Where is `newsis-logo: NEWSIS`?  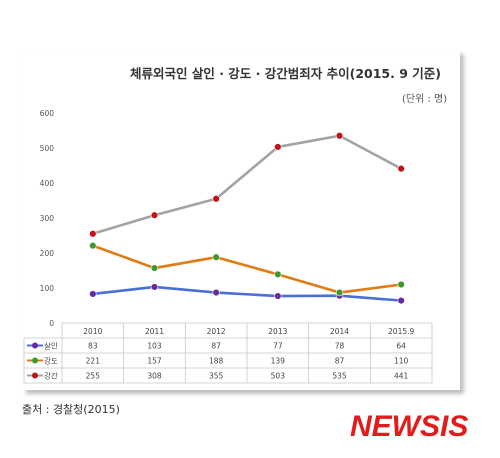
newsis-logo: NEWSIS is located at coordinates (409, 426).